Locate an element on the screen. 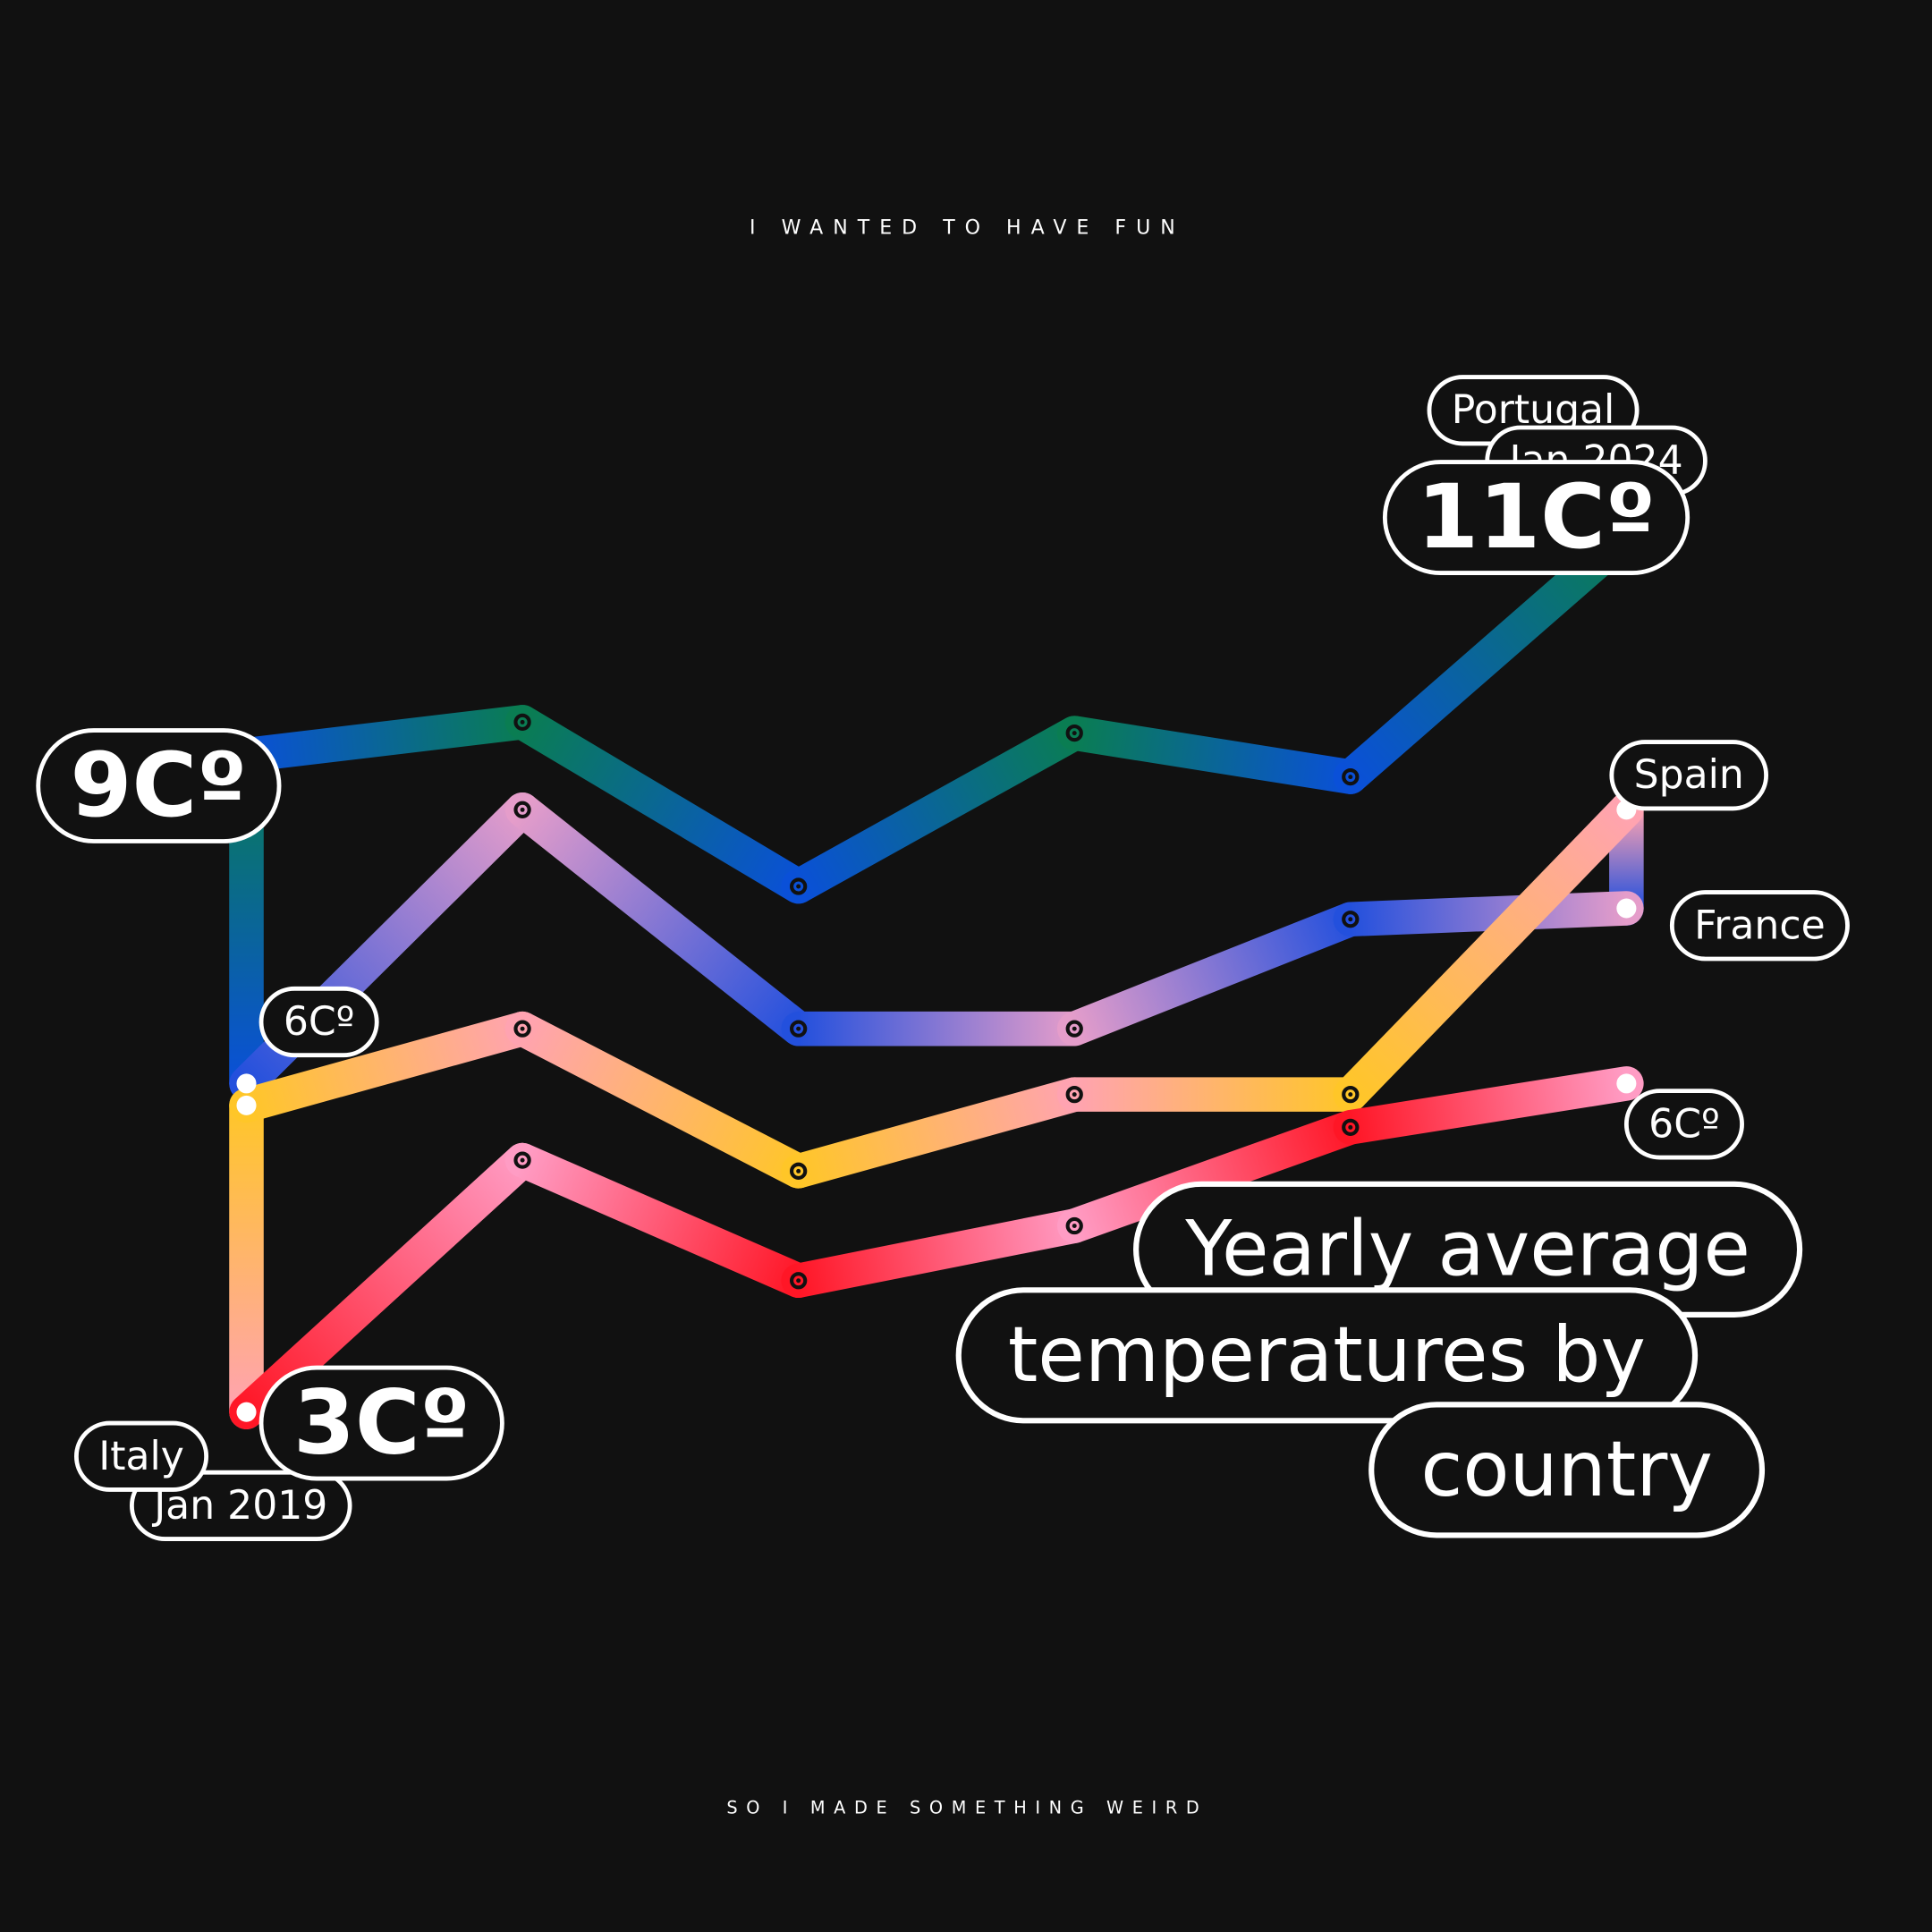 This screenshot has height=1932, width=1932. caption: SO I MADE SOMETHING WEIRD is located at coordinates (967, 1807).